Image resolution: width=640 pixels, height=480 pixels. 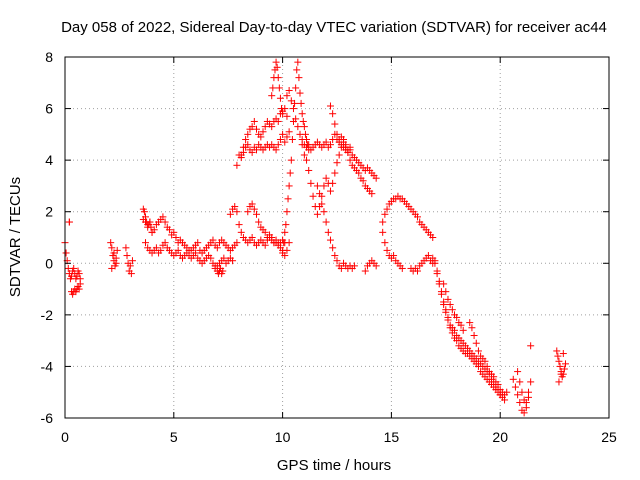 I want to click on y-tick-label: -2, so click(x=47, y=315).